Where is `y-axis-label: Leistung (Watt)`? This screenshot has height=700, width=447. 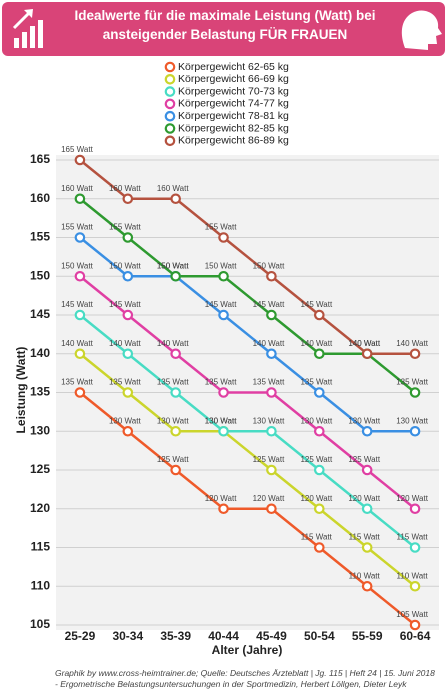 y-axis-label: Leistung (Watt) is located at coordinates (21, 390).